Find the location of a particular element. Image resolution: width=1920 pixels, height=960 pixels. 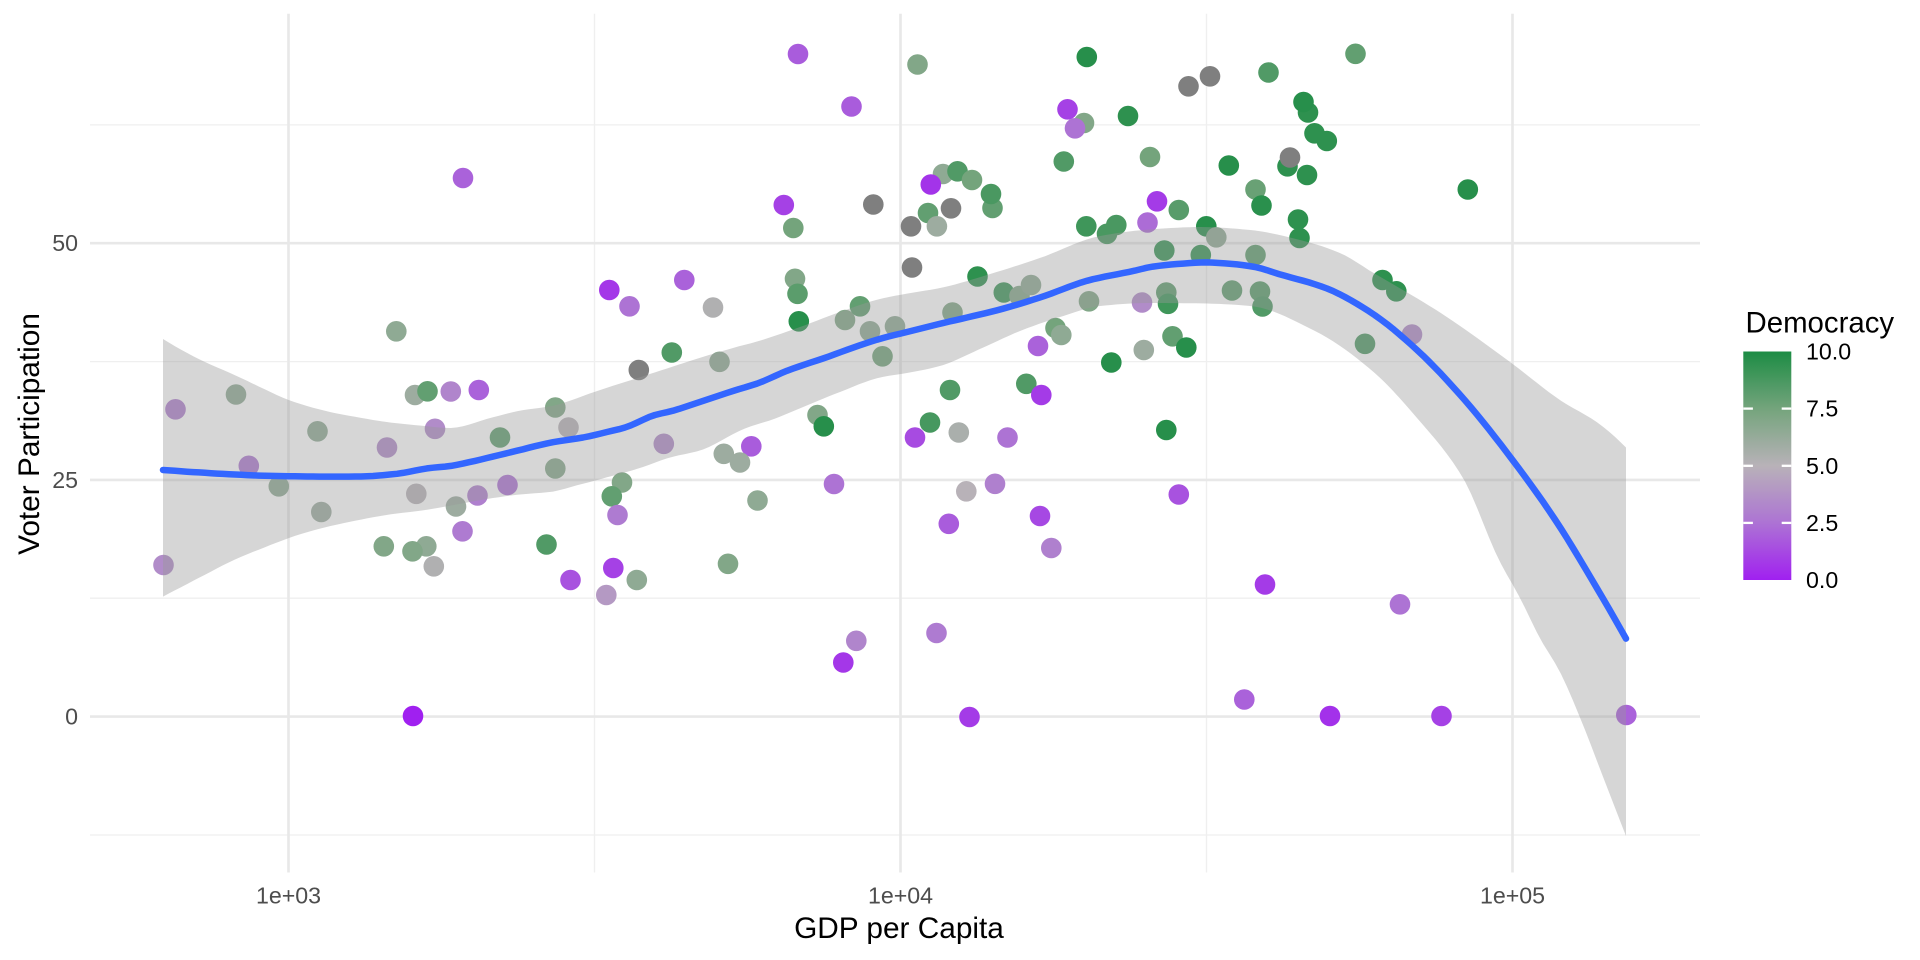

svg-text: 1e+03 is located at coordinates (288, 896).